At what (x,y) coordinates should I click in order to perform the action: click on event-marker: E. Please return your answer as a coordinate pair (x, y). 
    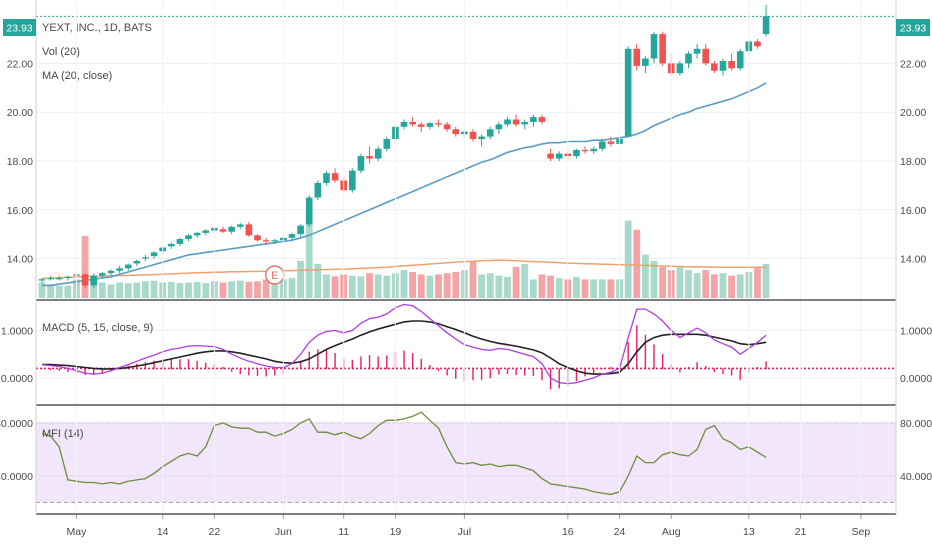
    Looking at the image, I should click on (275, 275).